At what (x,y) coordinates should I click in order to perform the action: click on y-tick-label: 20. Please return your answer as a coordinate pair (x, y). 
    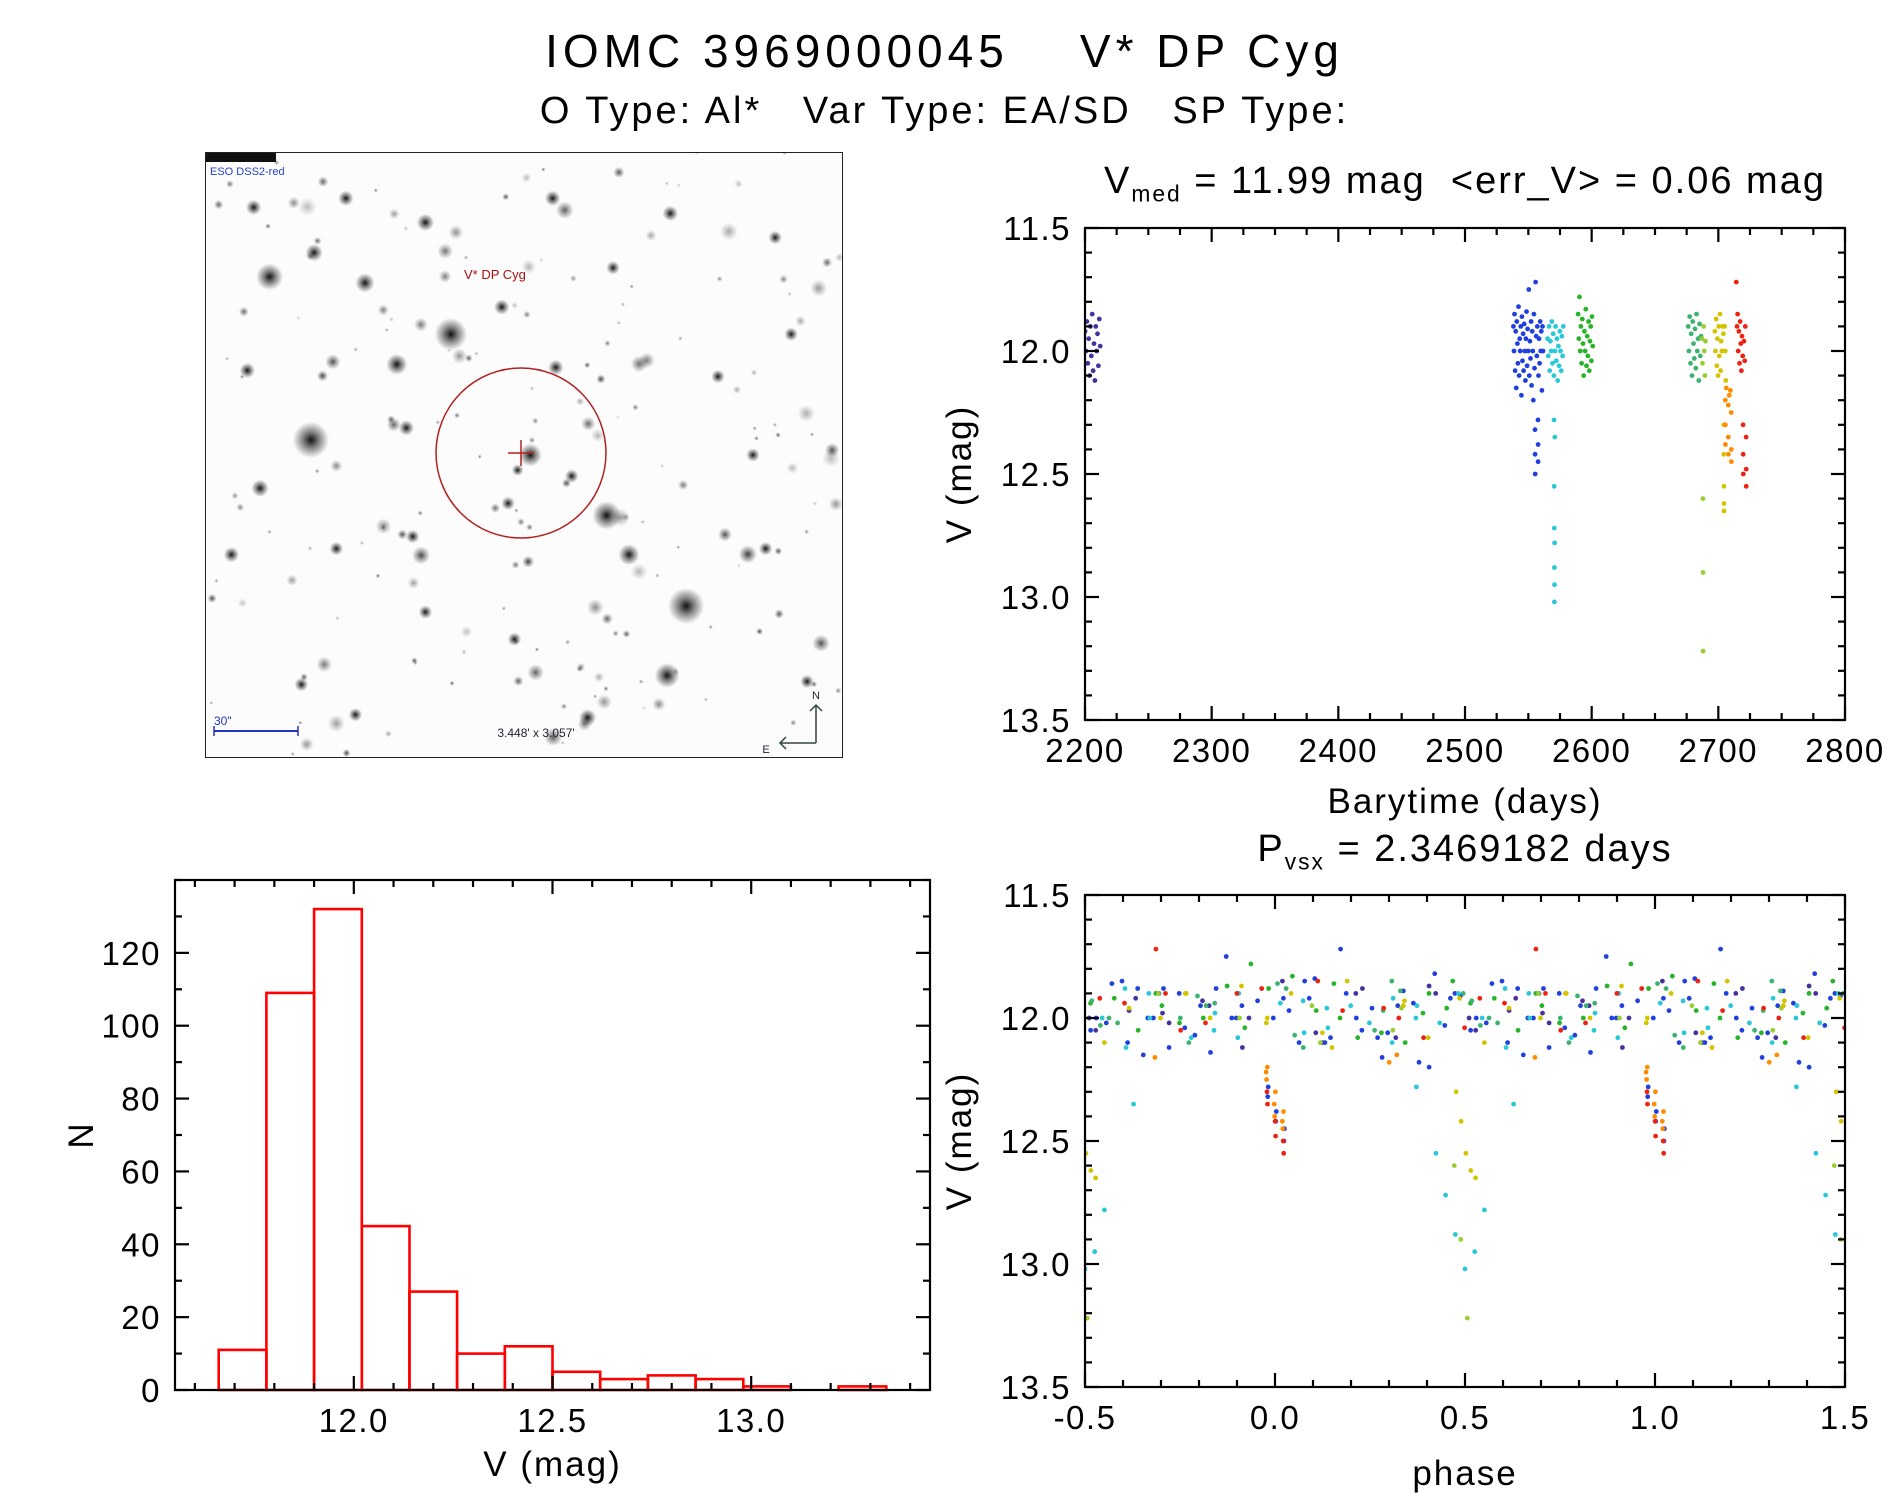
    Looking at the image, I should click on (141, 1317).